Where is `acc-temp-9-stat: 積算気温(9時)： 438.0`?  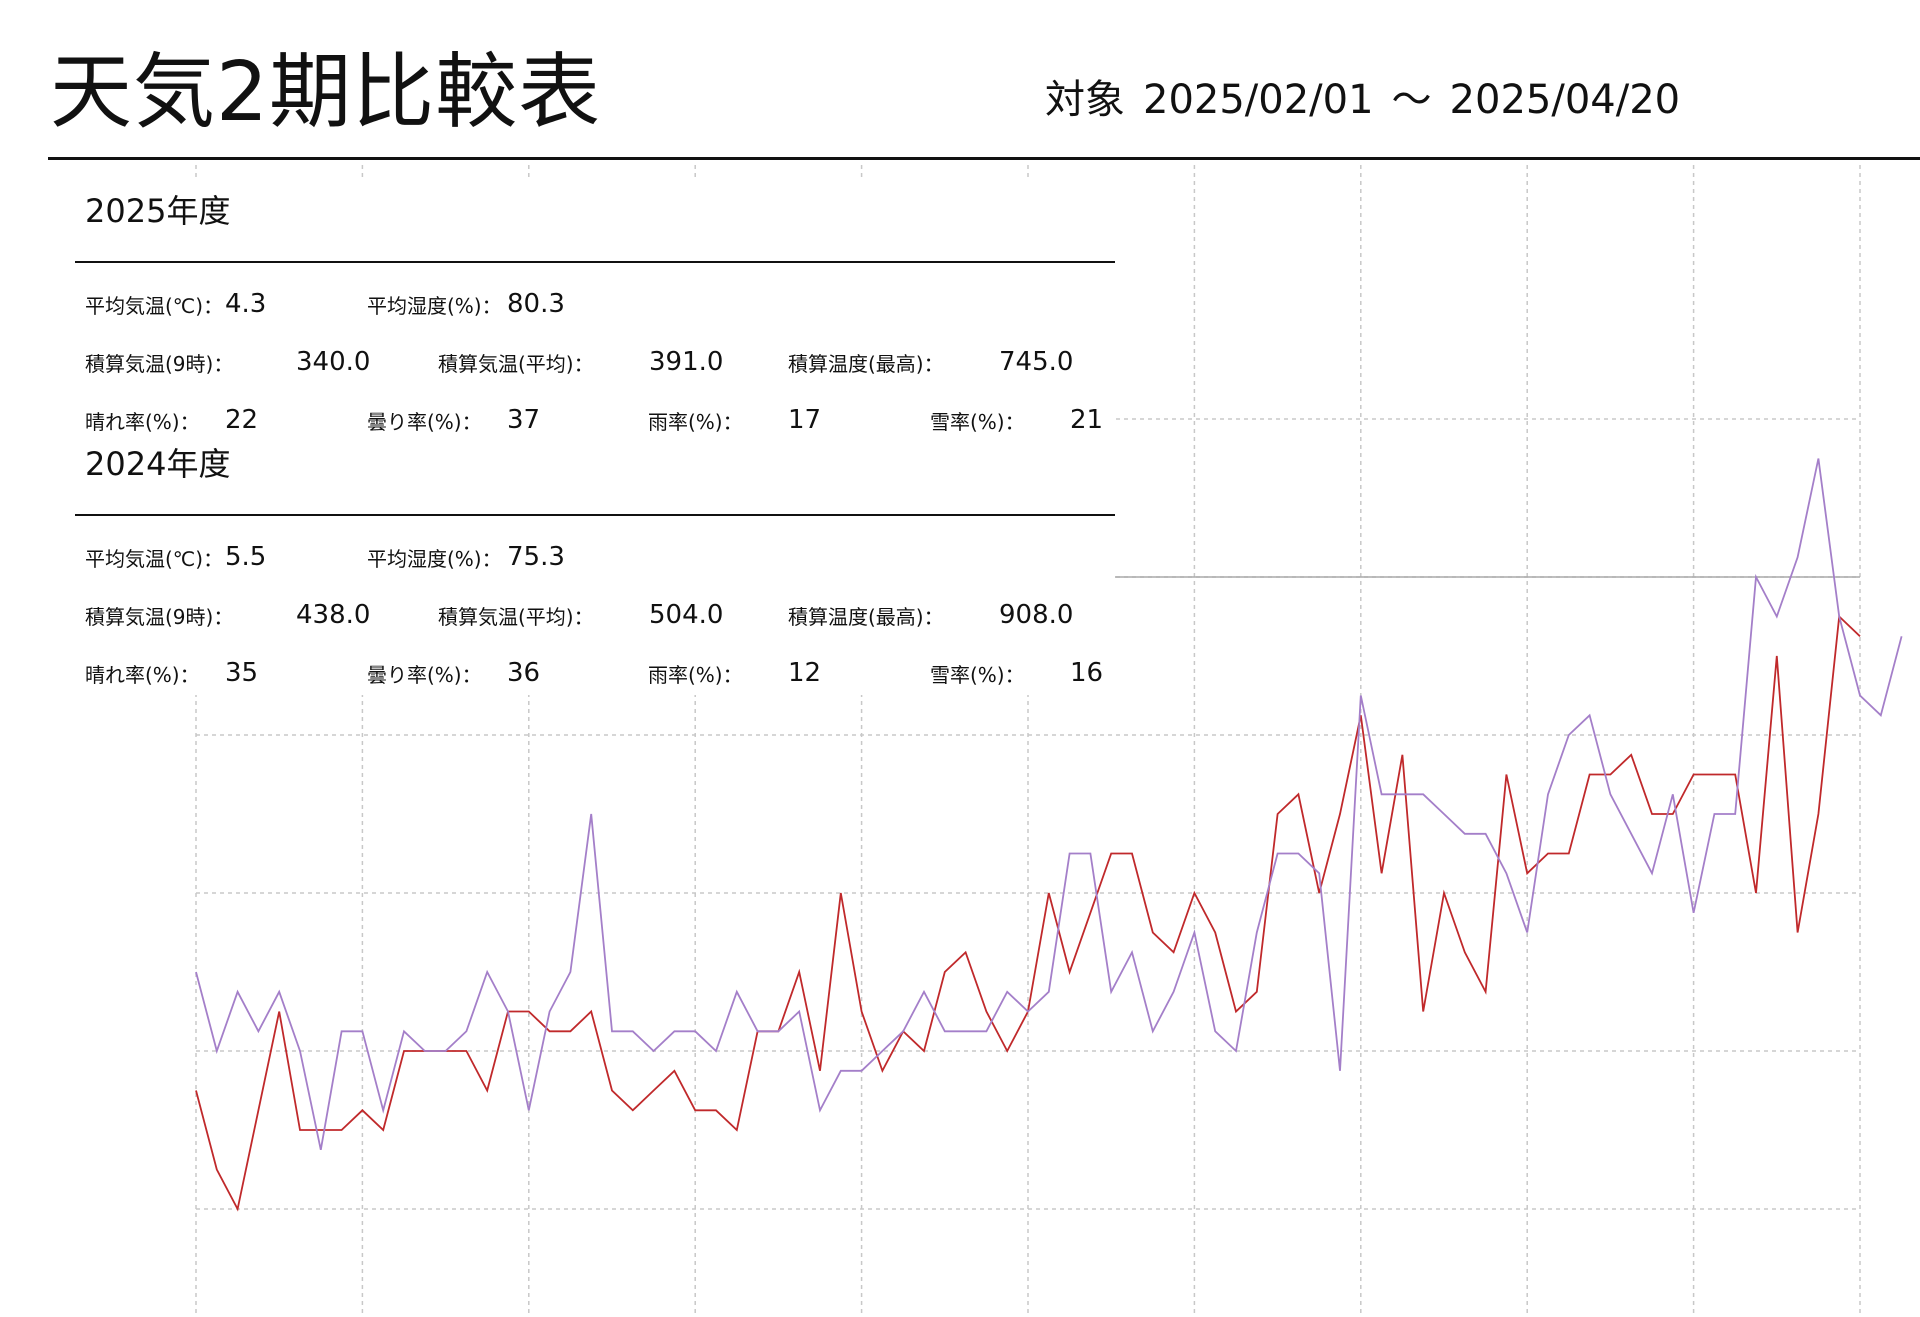 acc-temp-9-stat: 積算気温(9時)： 438.0 is located at coordinates (227, 615).